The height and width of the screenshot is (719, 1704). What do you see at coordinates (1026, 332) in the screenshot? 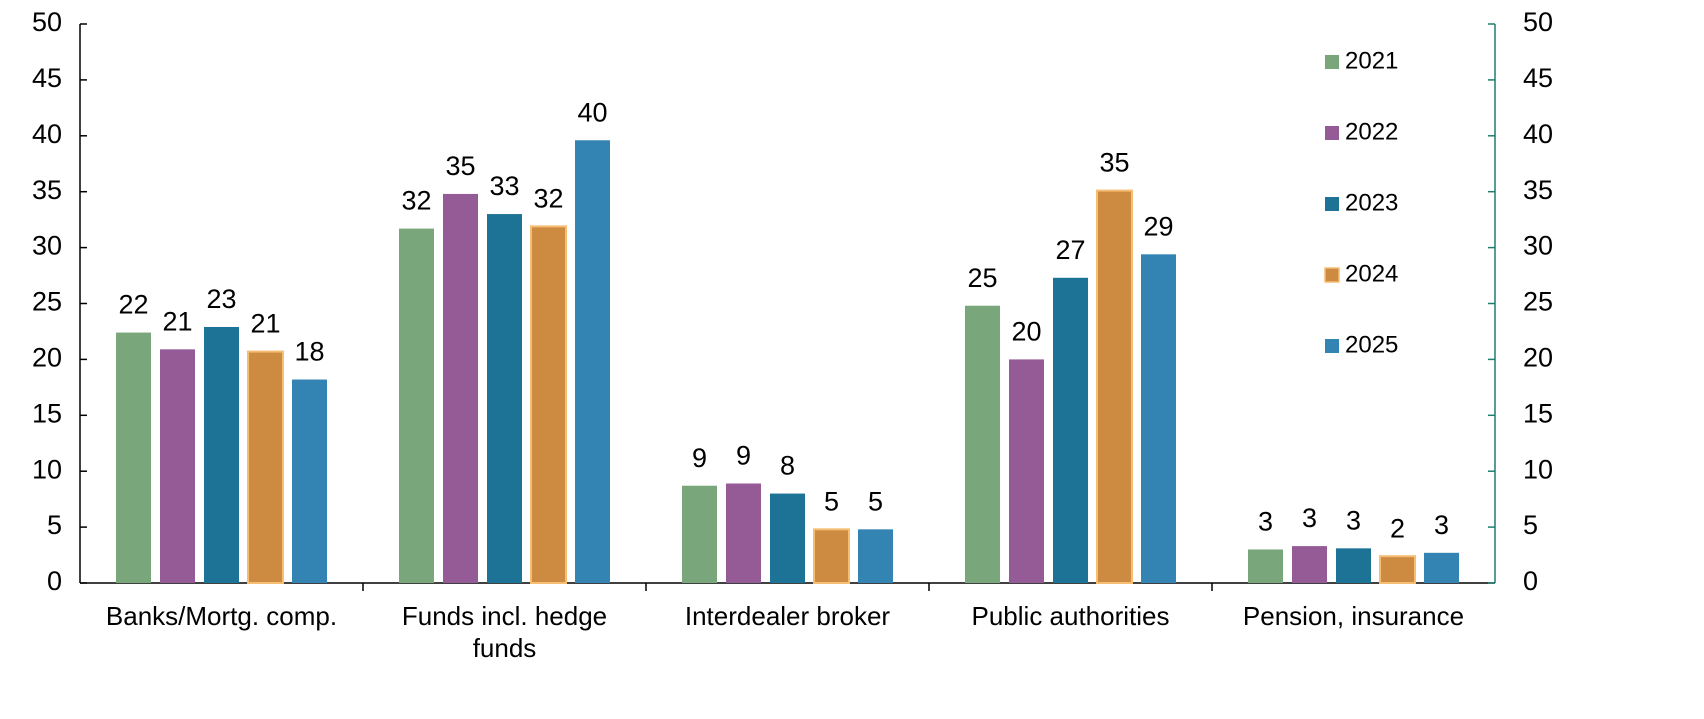
I see `value-label: 20` at bounding box center [1026, 332].